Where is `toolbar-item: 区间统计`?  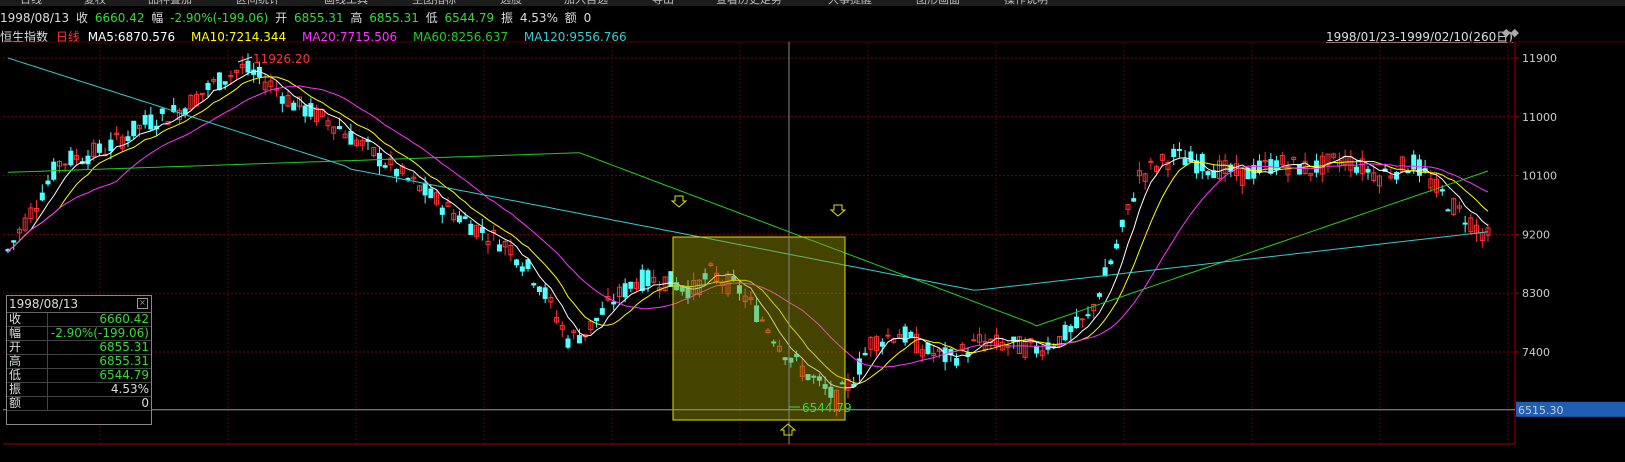
toolbar-item: 区间统计 is located at coordinates (258, 3).